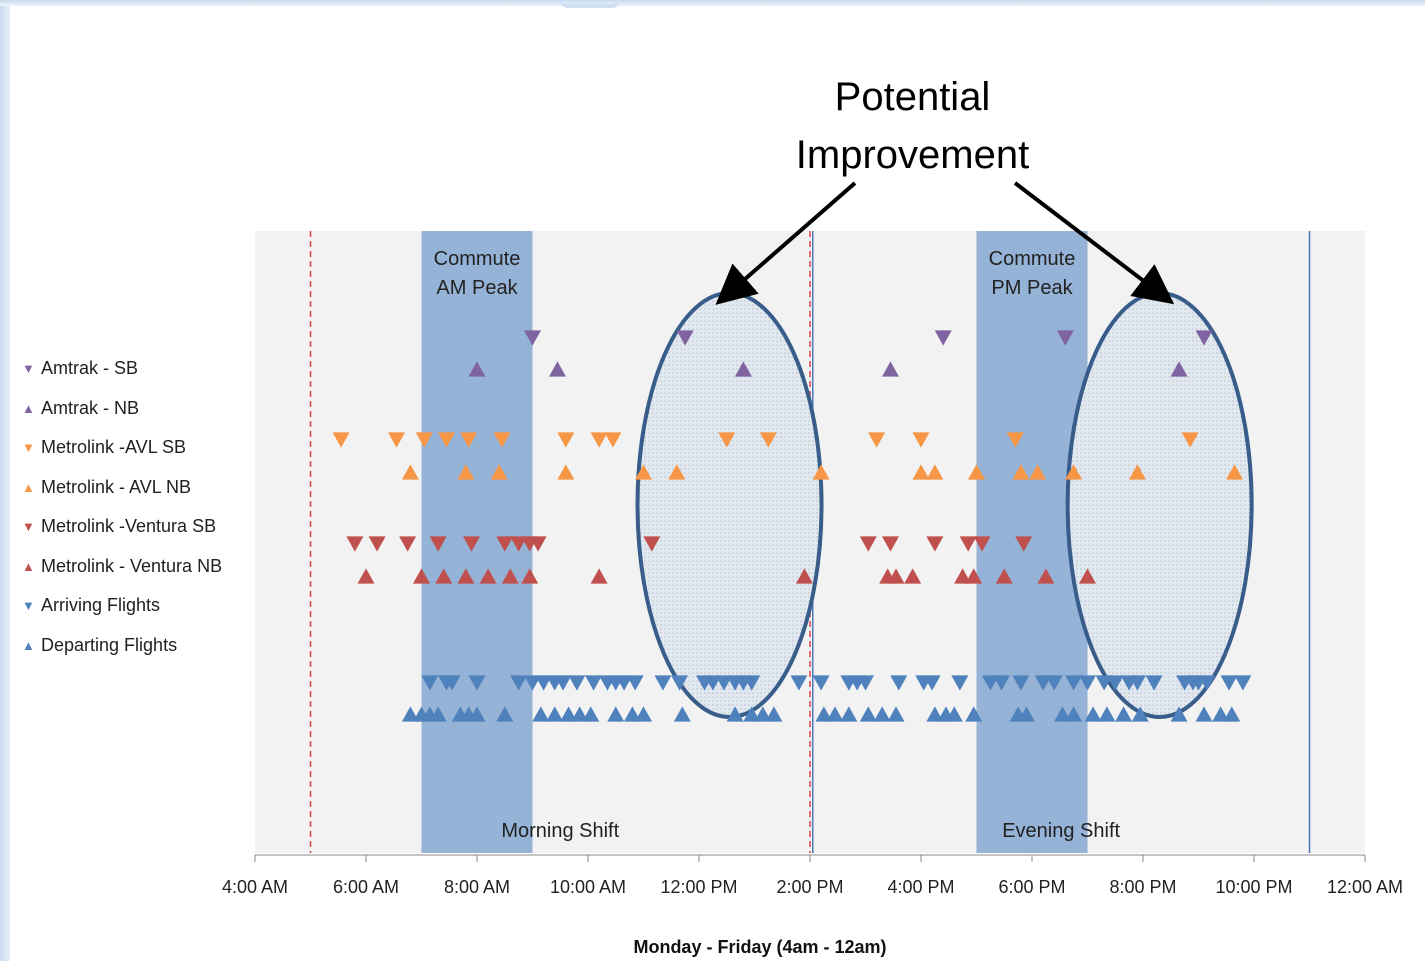  I want to click on potential-improvement-callout: Potential Improvement, so click(912, 126).